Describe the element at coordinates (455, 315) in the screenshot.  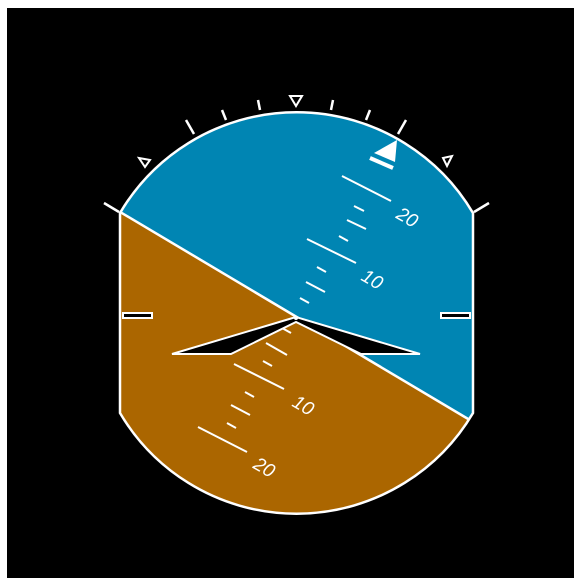
I see `right-reference-marker` at that location.